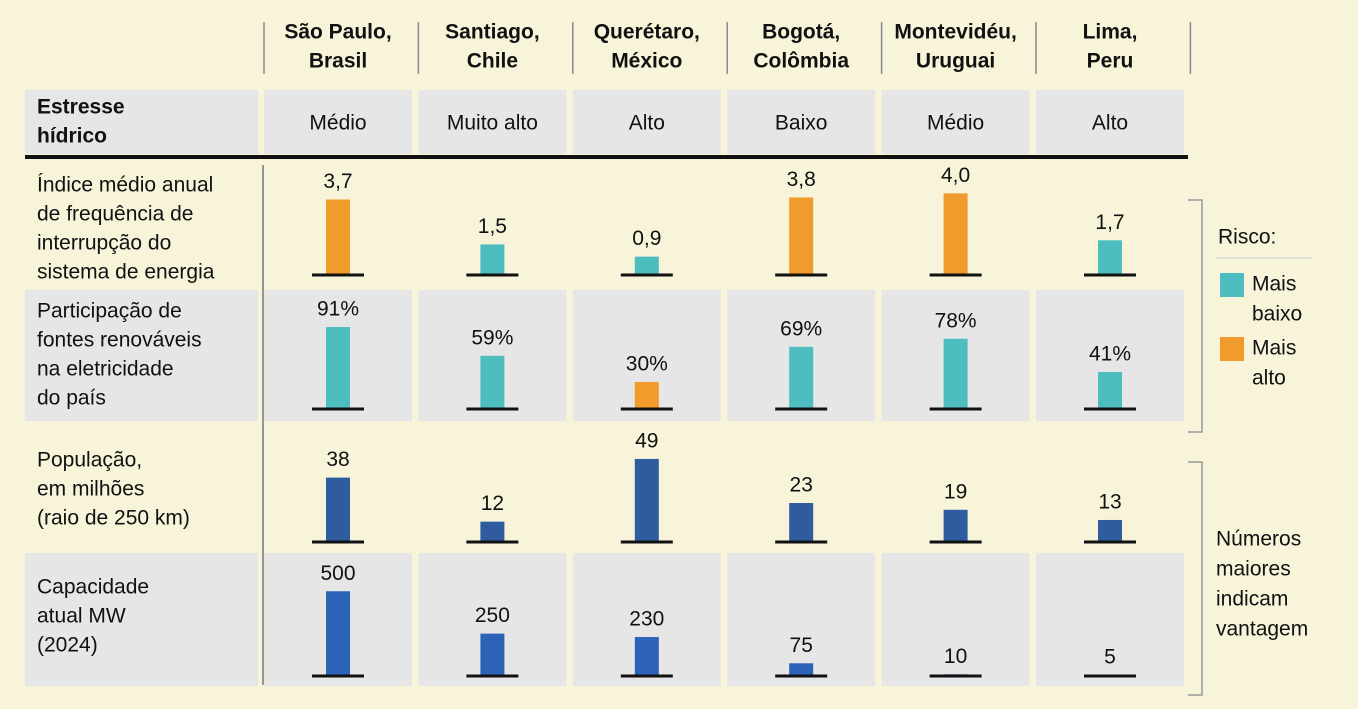 The image size is (1358, 709). What do you see at coordinates (801, 328) in the screenshot?
I see `value-label: 69%` at bounding box center [801, 328].